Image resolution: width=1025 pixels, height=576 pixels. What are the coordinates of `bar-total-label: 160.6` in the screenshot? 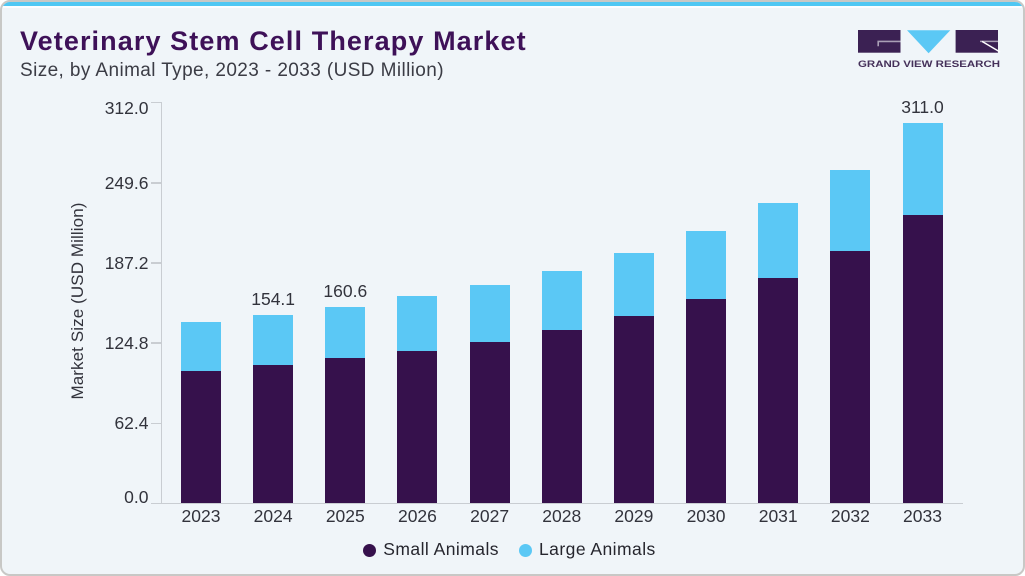 It's located at (345, 290).